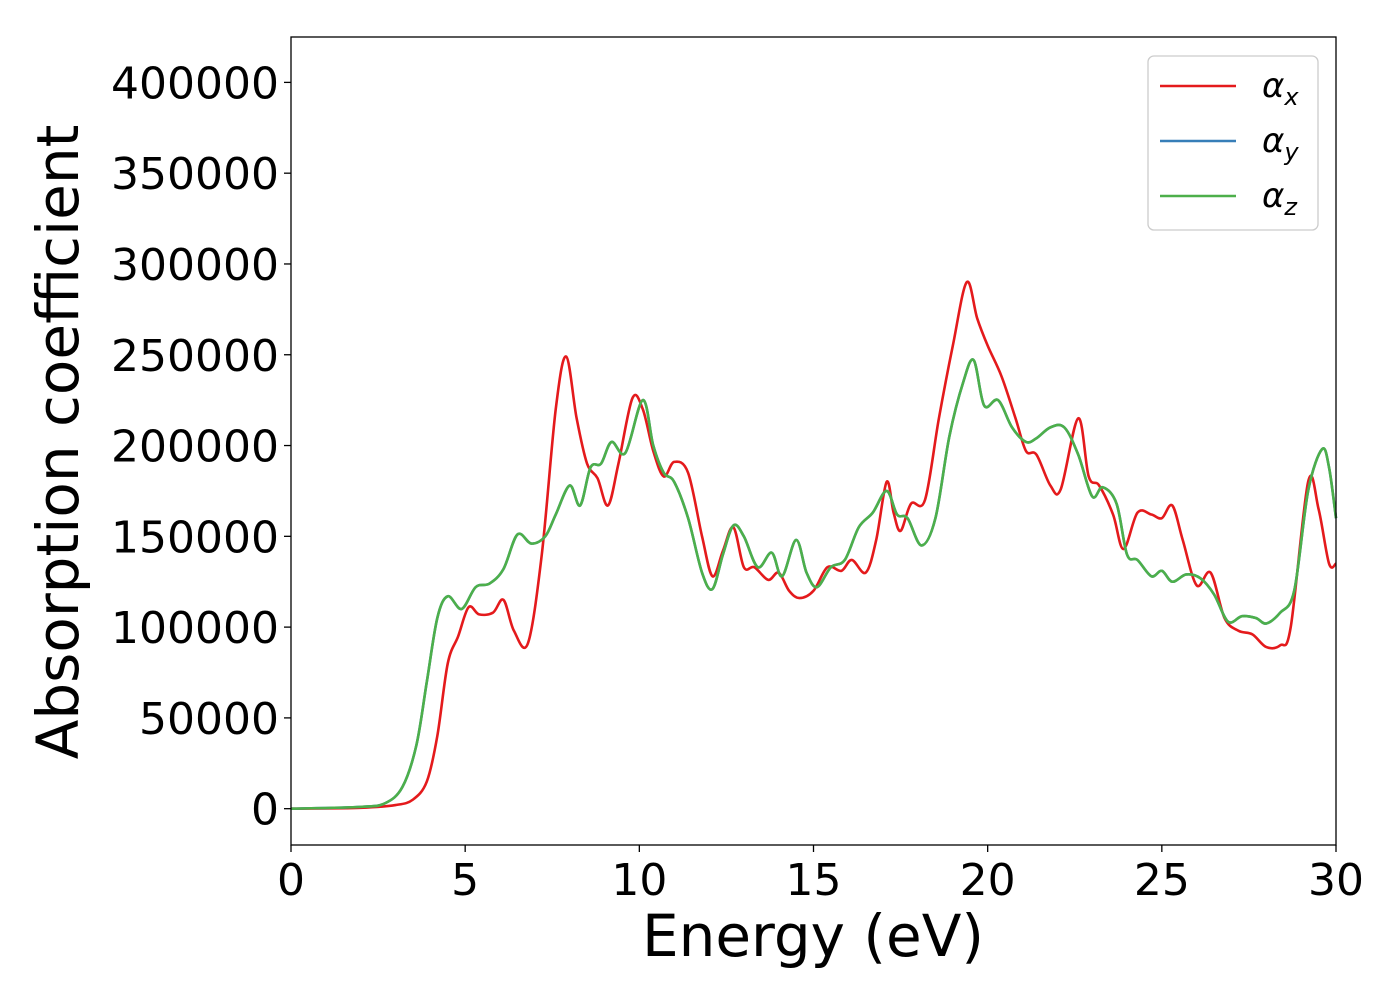  Describe the element at coordinates (814, 880) in the screenshot. I see `x-tick-label: 15` at that location.